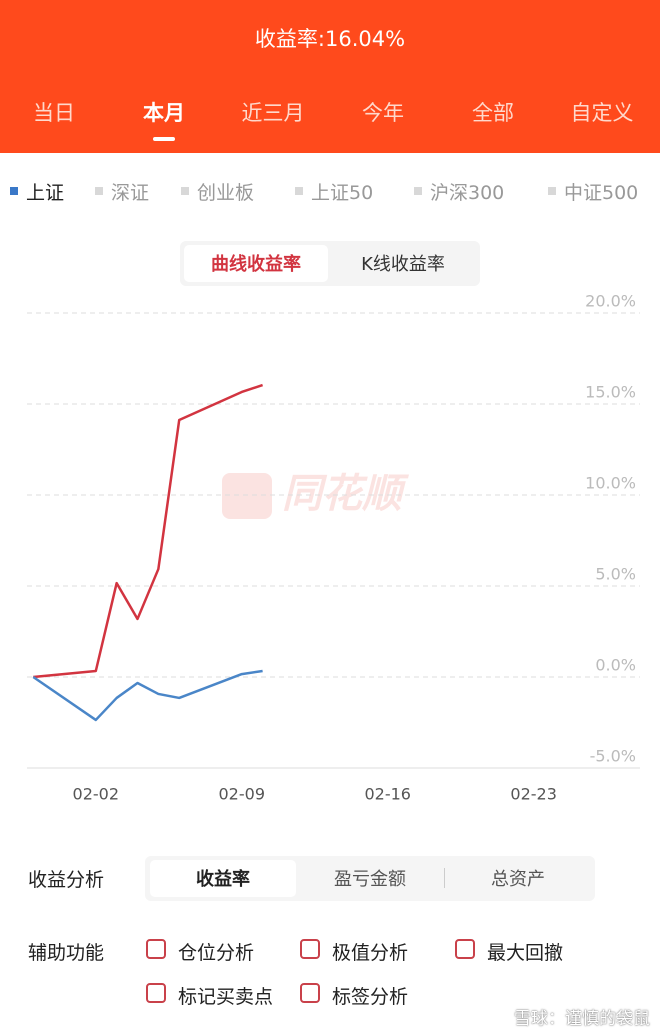 Image resolution: width=660 pixels, height=1034 pixels. What do you see at coordinates (342, 193) in the screenshot?
I see `index-option: 上证50` at bounding box center [342, 193].